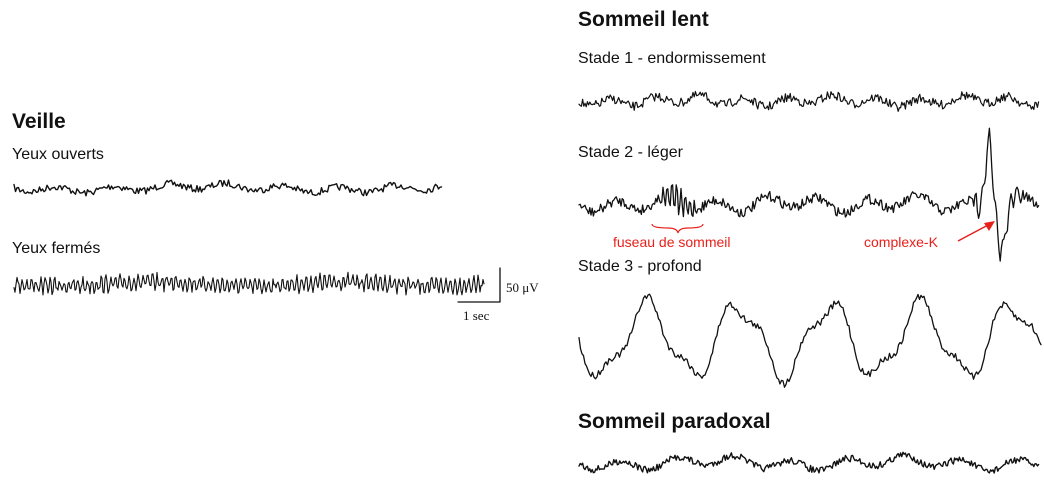 The image size is (1044, 480). Describe the element at coordinates (974, 232) in the screenshot. I see `kcomplex-arrow-line` at that location.